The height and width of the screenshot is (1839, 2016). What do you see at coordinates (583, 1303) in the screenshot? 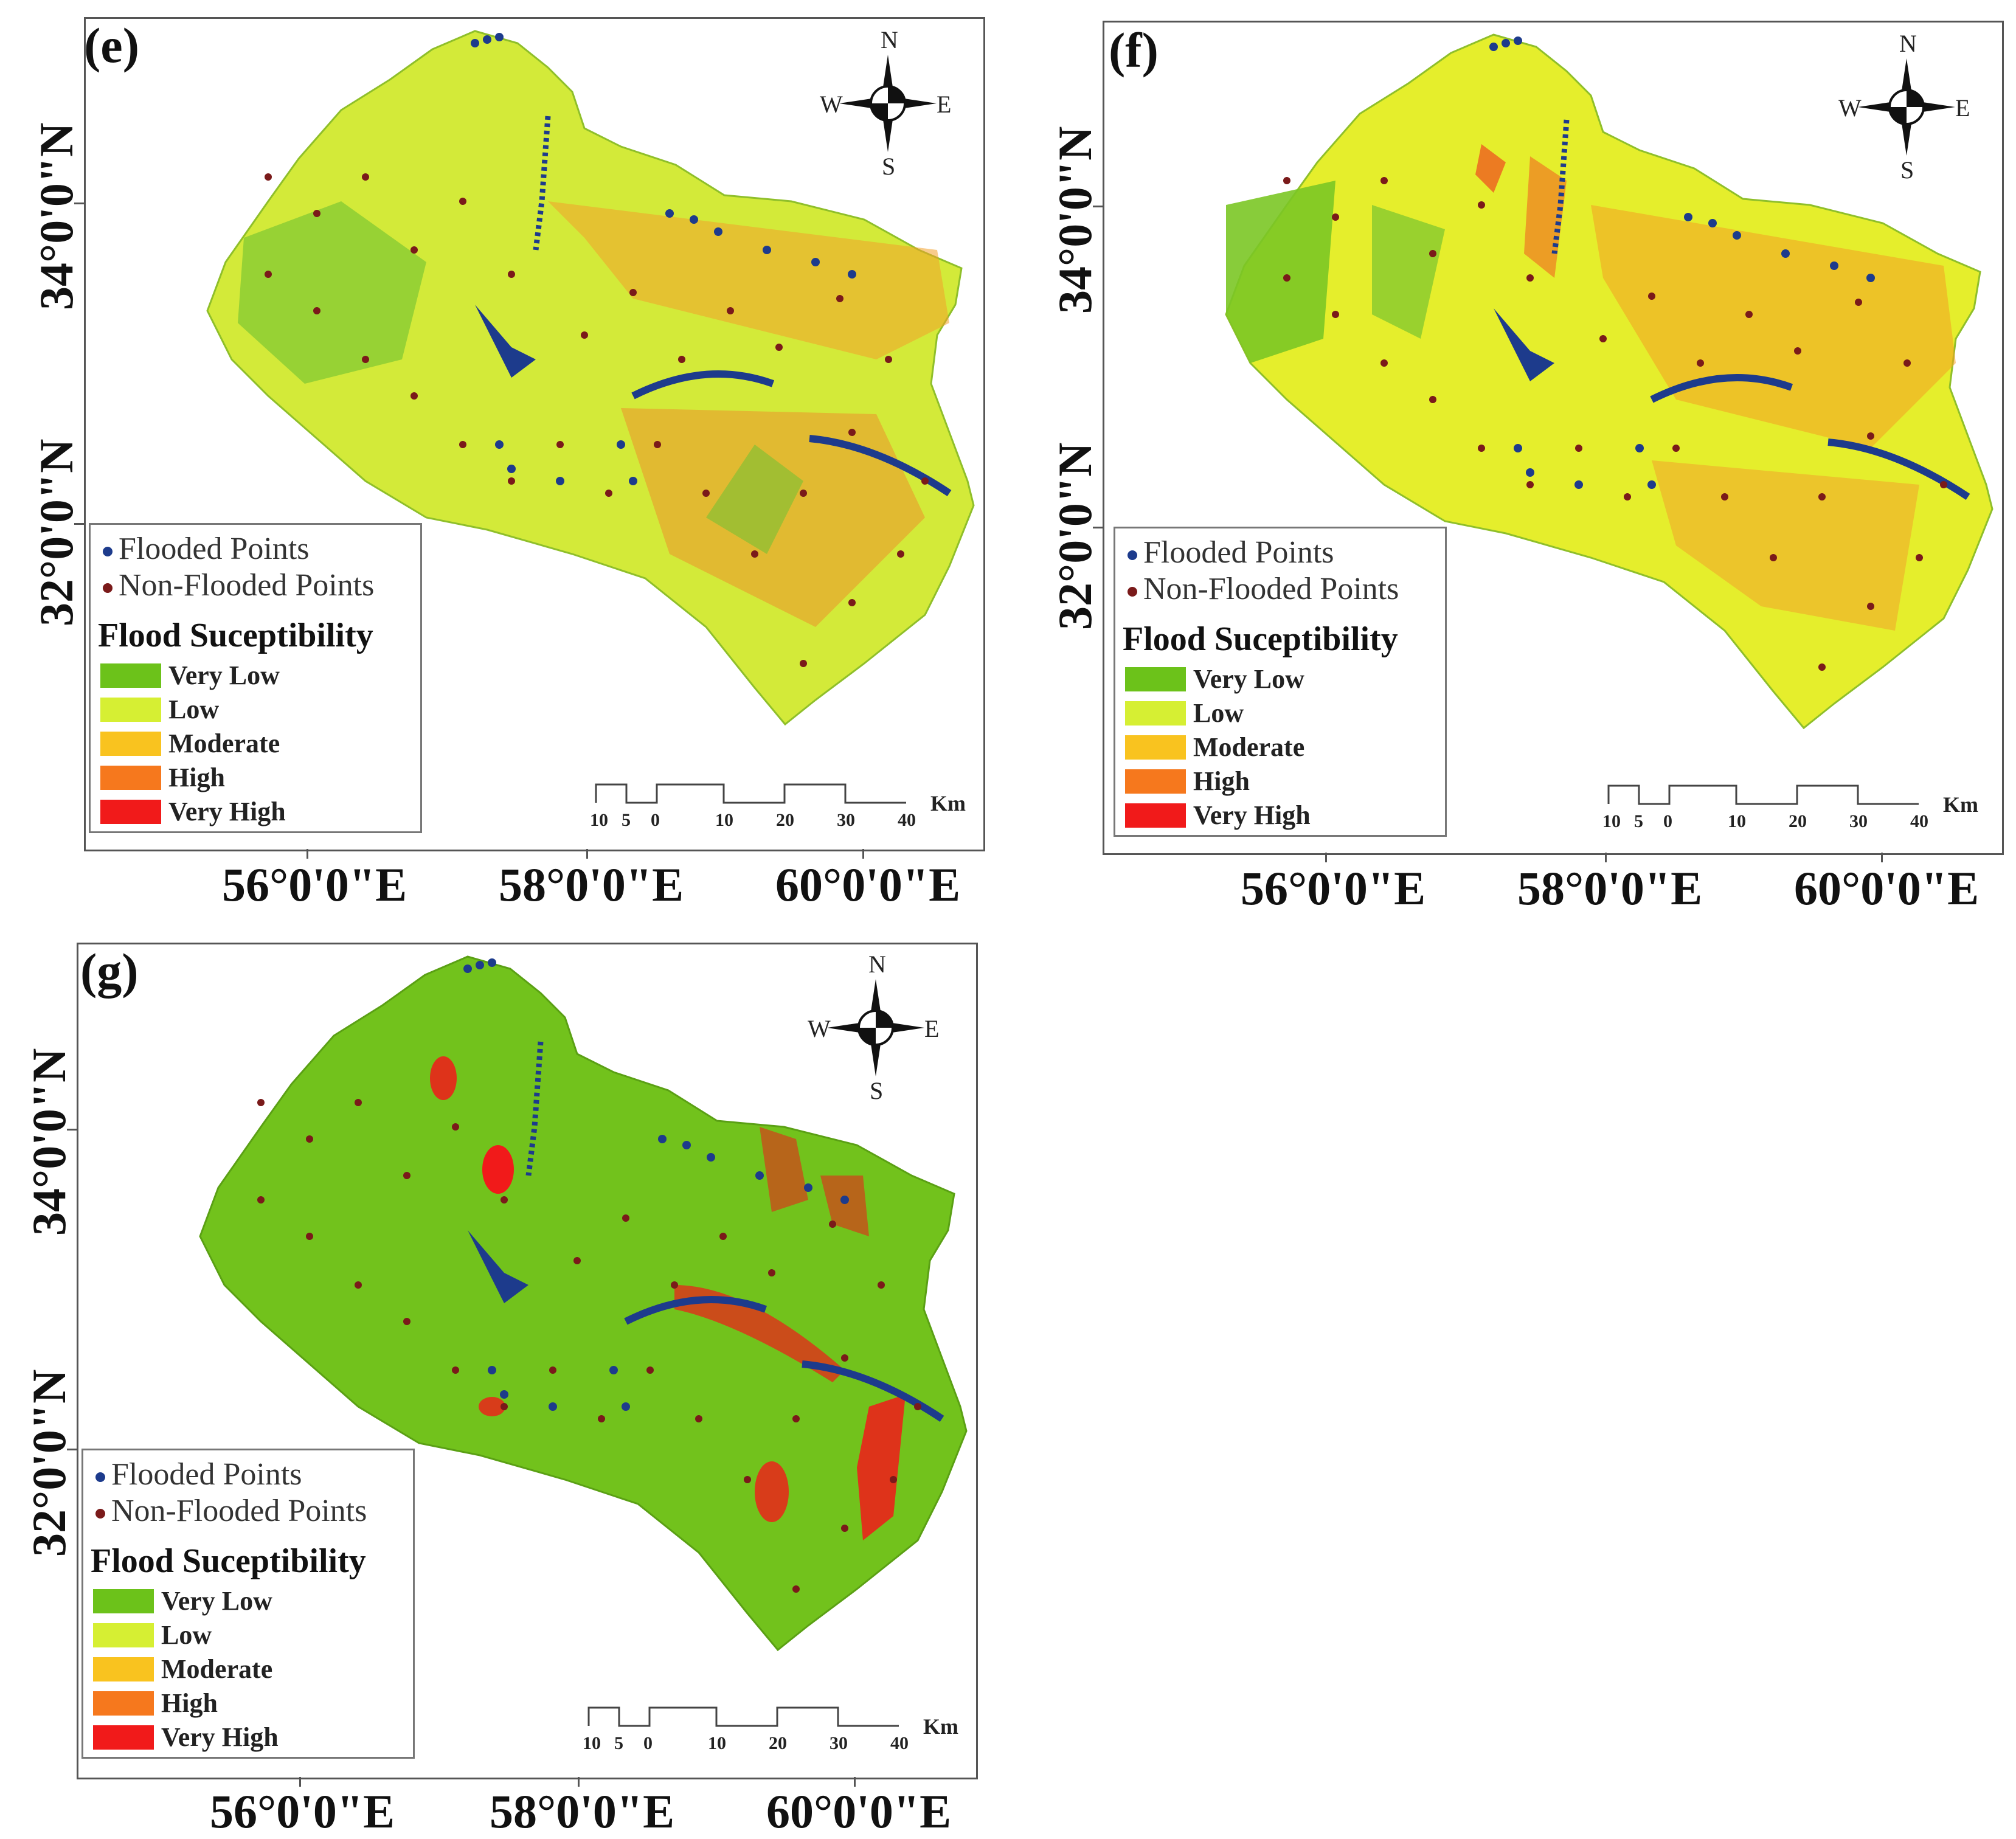
I see `map-g` at bounding box center [583, 1303].